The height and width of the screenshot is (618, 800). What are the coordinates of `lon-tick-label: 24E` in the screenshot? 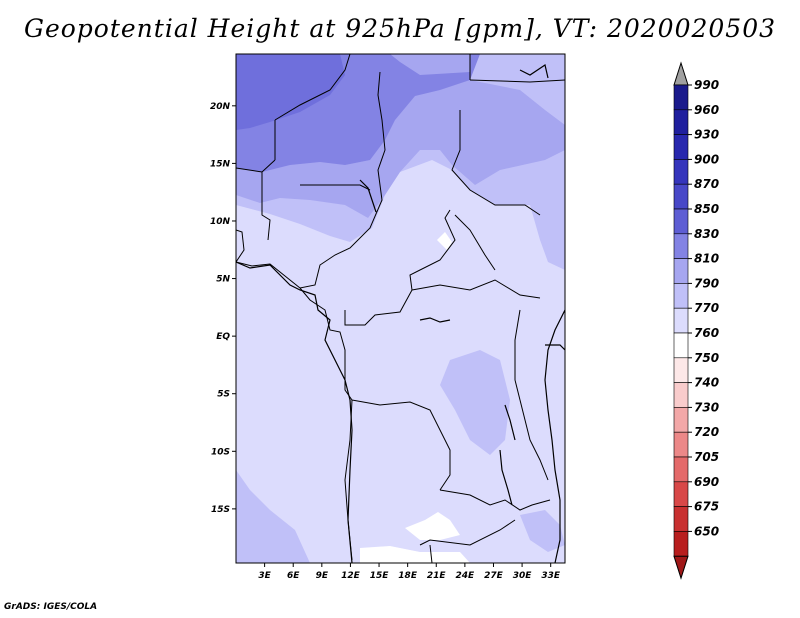 It's located at (466, 576).